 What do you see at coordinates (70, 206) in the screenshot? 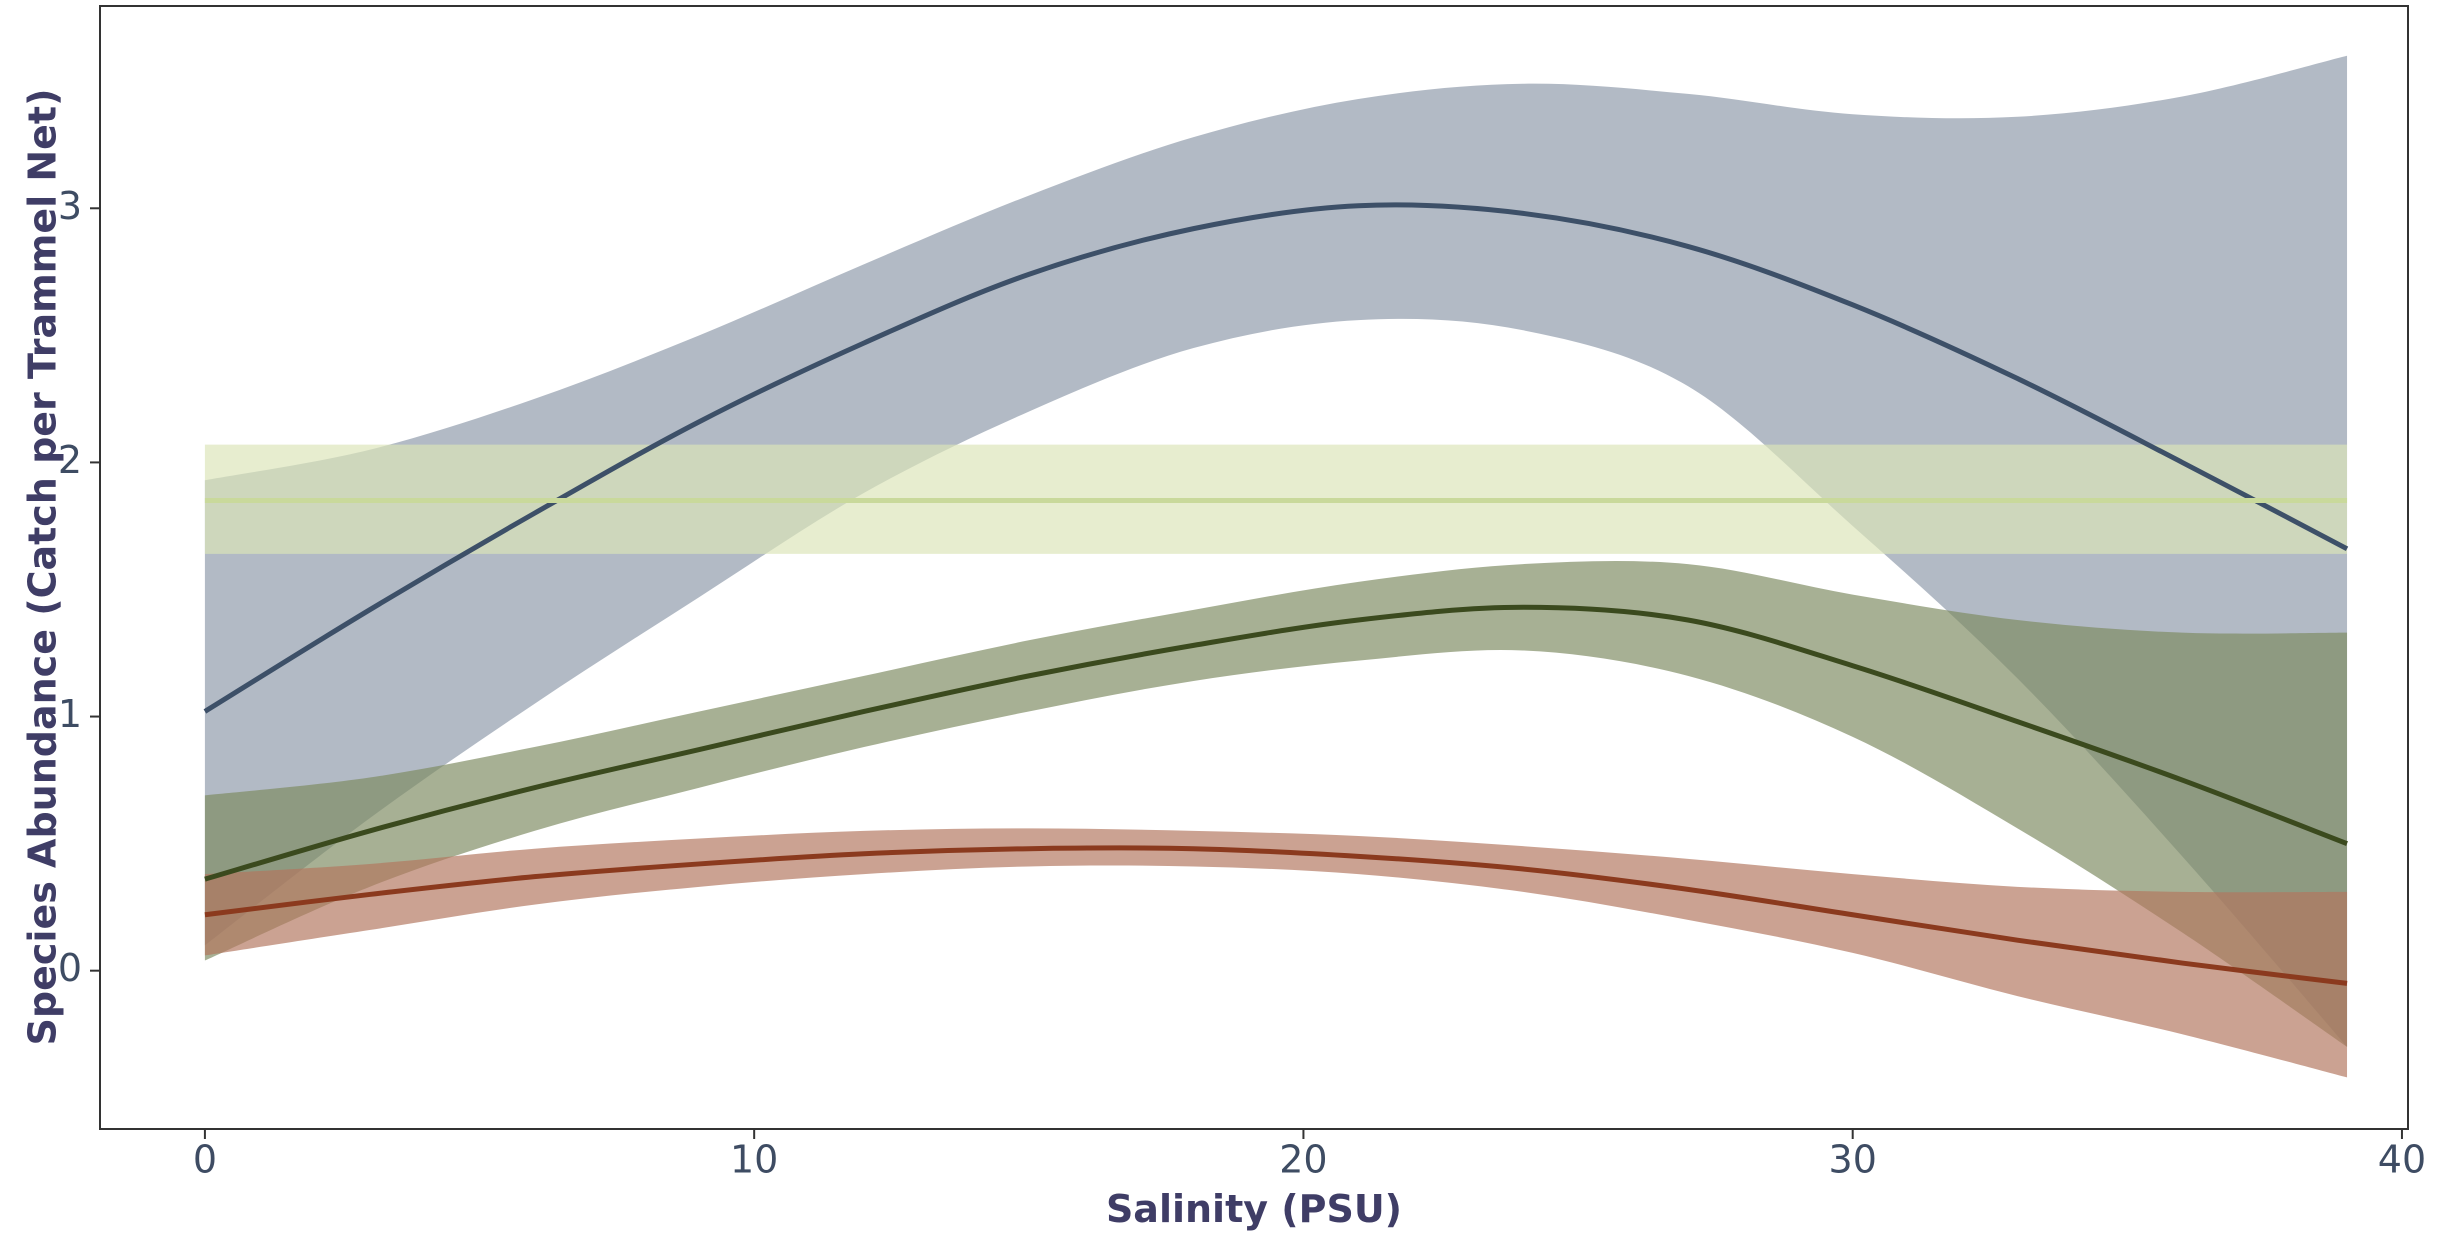
I see `y-tick-label: 3` at bounding box center [70, 206].